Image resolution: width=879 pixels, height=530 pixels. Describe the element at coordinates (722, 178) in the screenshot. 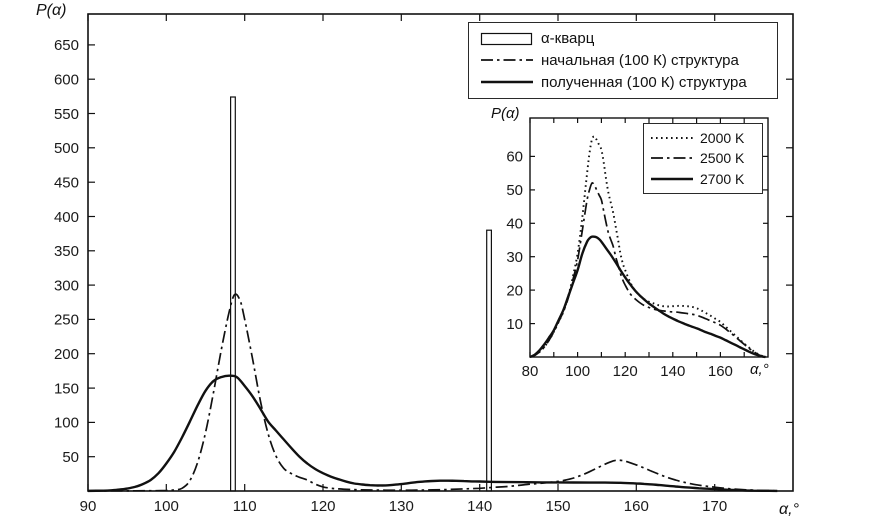

I see `legend-label: 2700 K` at that location.